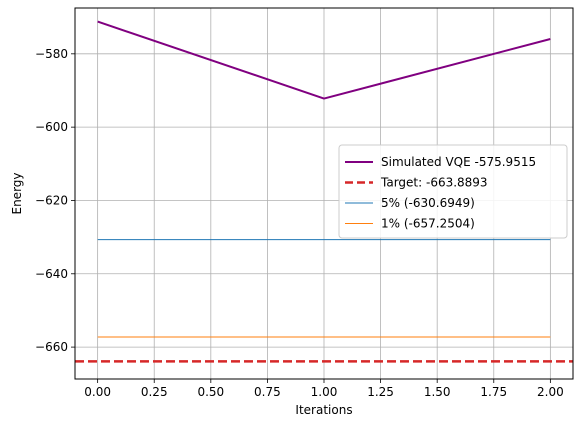  I want to click on x-tick-label-0: 0.00, so click(97, 392).